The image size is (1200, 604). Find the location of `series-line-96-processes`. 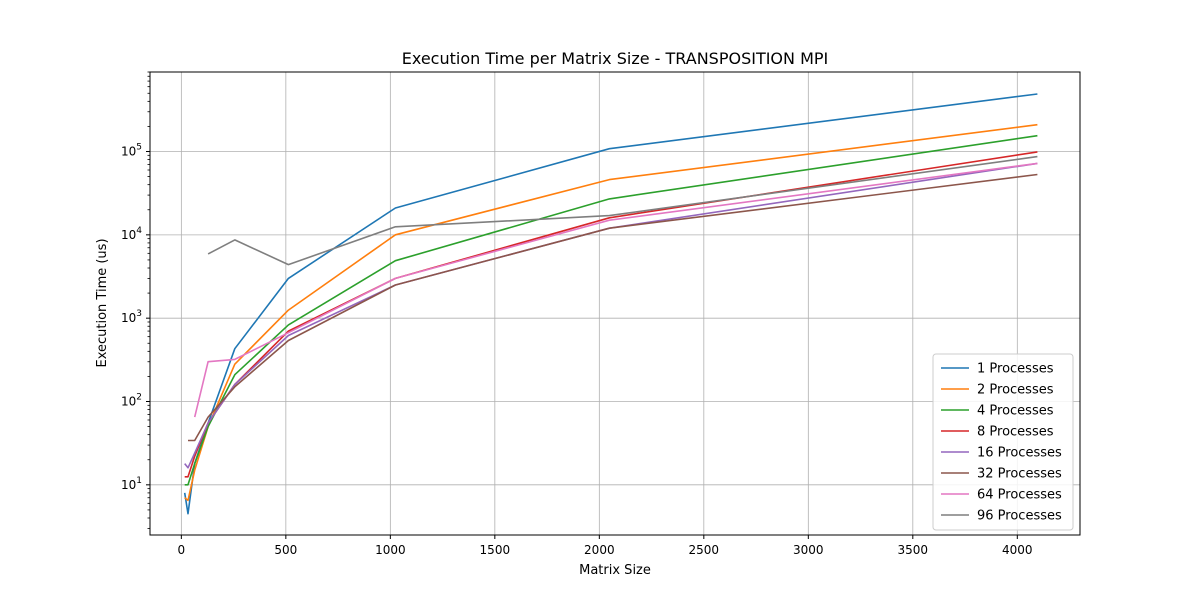

series-line-96-processes is located at coordinates (622, 210).